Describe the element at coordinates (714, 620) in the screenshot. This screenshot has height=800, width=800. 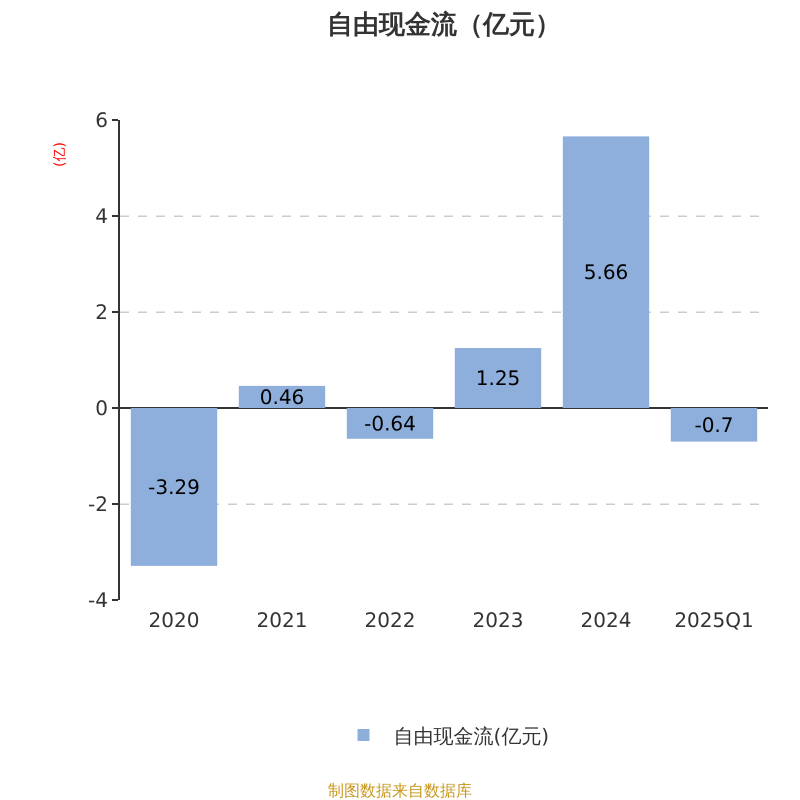
I see `x-tick-label: 2025Q1` at that location.